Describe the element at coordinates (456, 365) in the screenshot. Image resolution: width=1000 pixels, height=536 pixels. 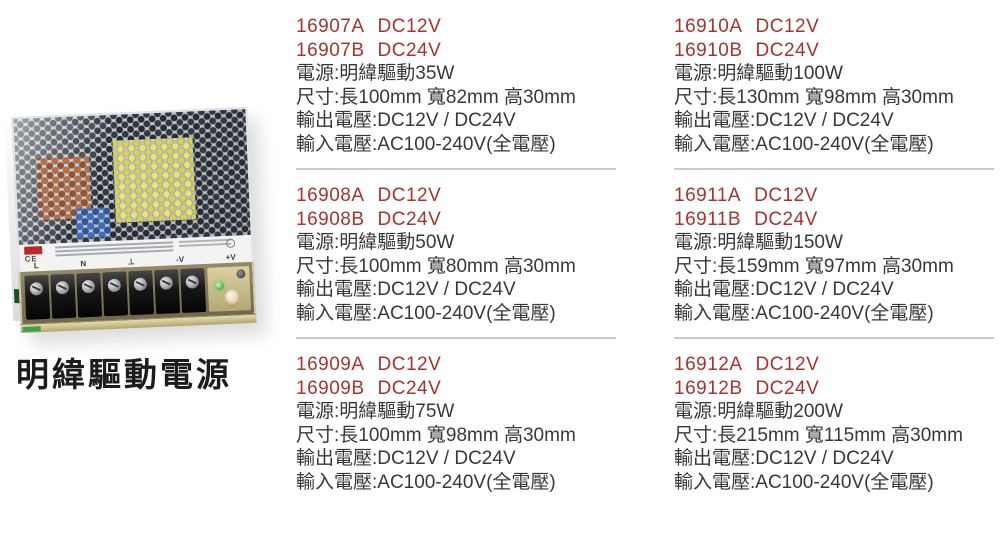
I see `model-a-line: 16909A DC12V` at that location.